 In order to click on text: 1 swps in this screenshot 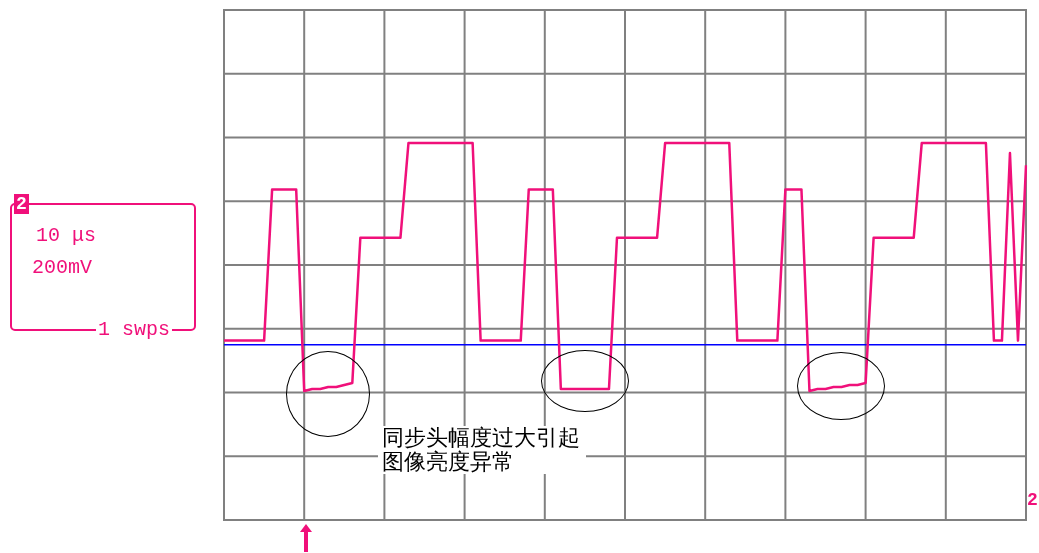, I will do `click(134, 329)`.